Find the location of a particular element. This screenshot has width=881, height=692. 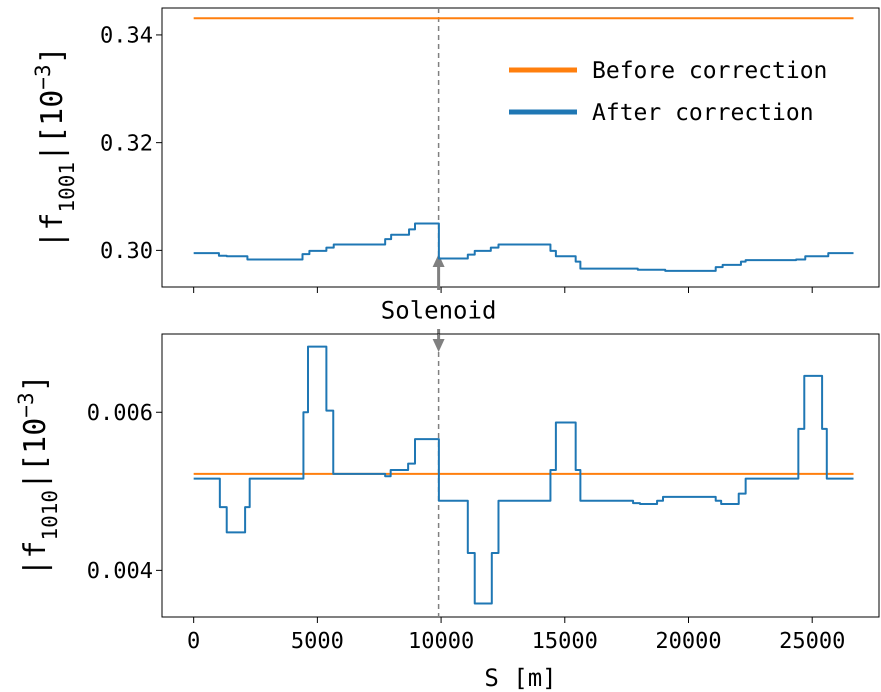

y-tick-label: 0.32 is located at coordinates (126, 143).